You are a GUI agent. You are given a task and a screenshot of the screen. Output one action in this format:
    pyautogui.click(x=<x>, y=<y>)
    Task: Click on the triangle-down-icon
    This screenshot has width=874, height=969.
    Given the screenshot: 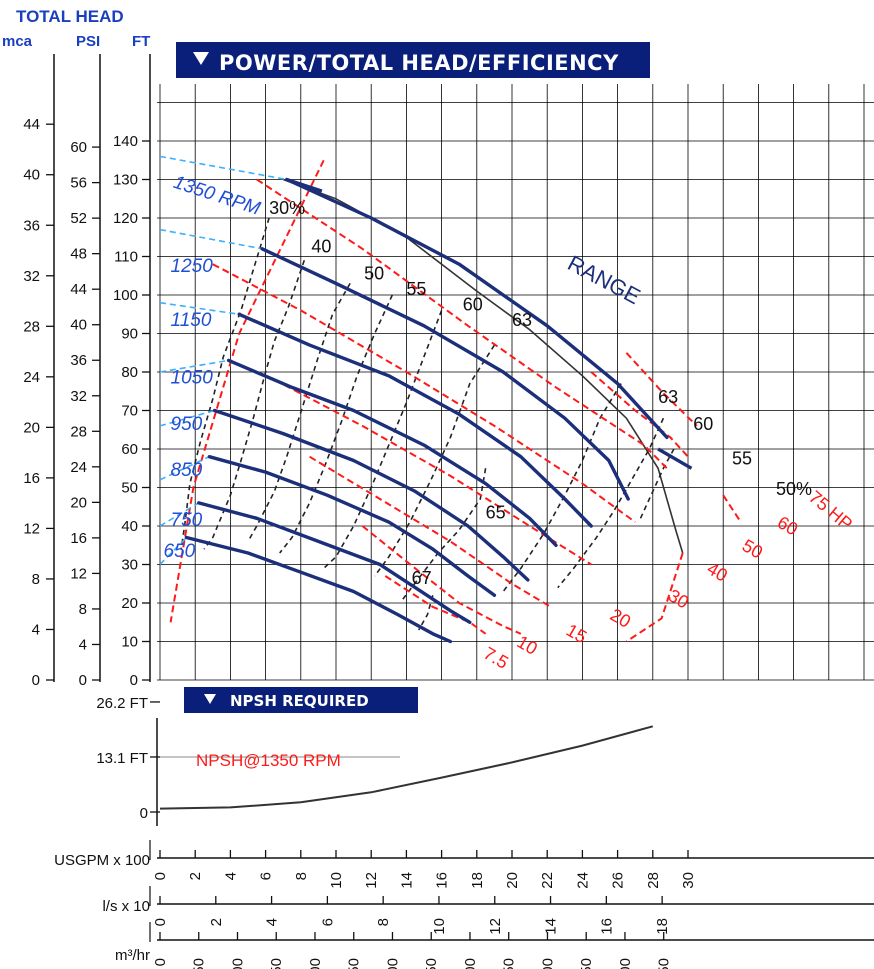 What is the action you would take?
    pyautogui.click(x=210, y=699)
    